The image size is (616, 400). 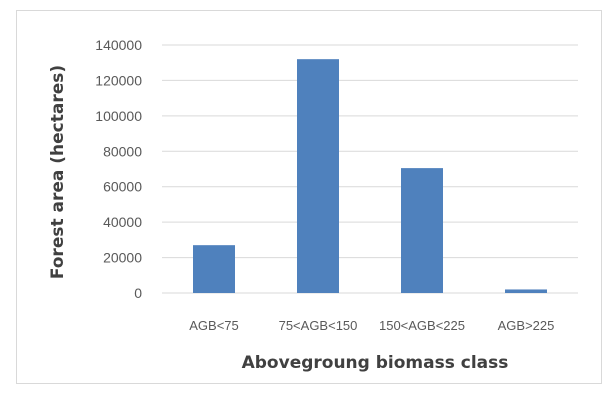 What do you see at coordinates (138, 293) in the screenshot?
I see `y-tick-label: 0` at bounding box center [138, 293].